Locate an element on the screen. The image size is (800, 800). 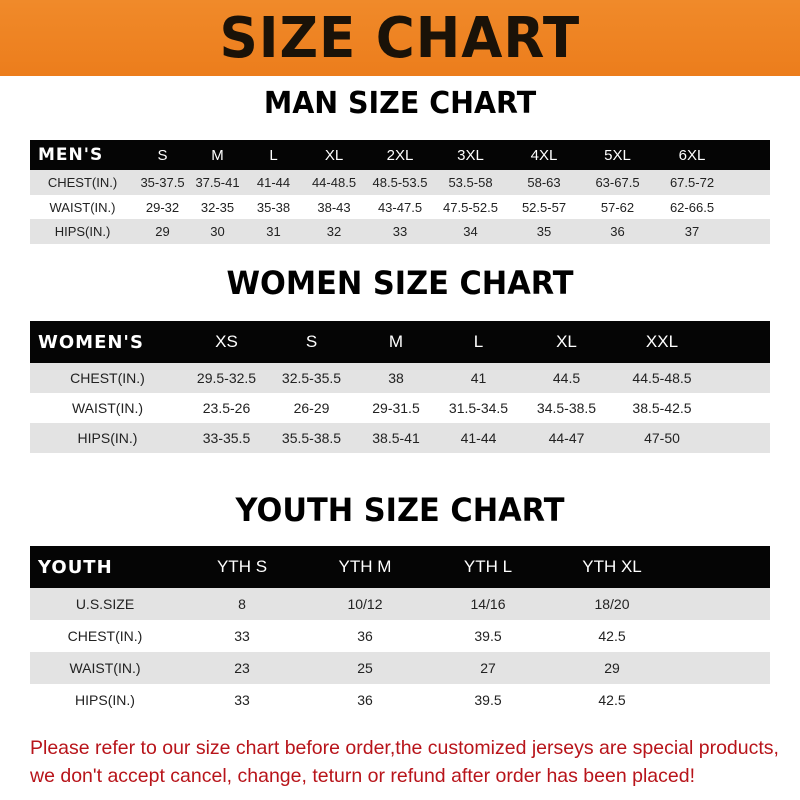
table-cell: 31.5-34.5 is located at coordinates (478, 408).